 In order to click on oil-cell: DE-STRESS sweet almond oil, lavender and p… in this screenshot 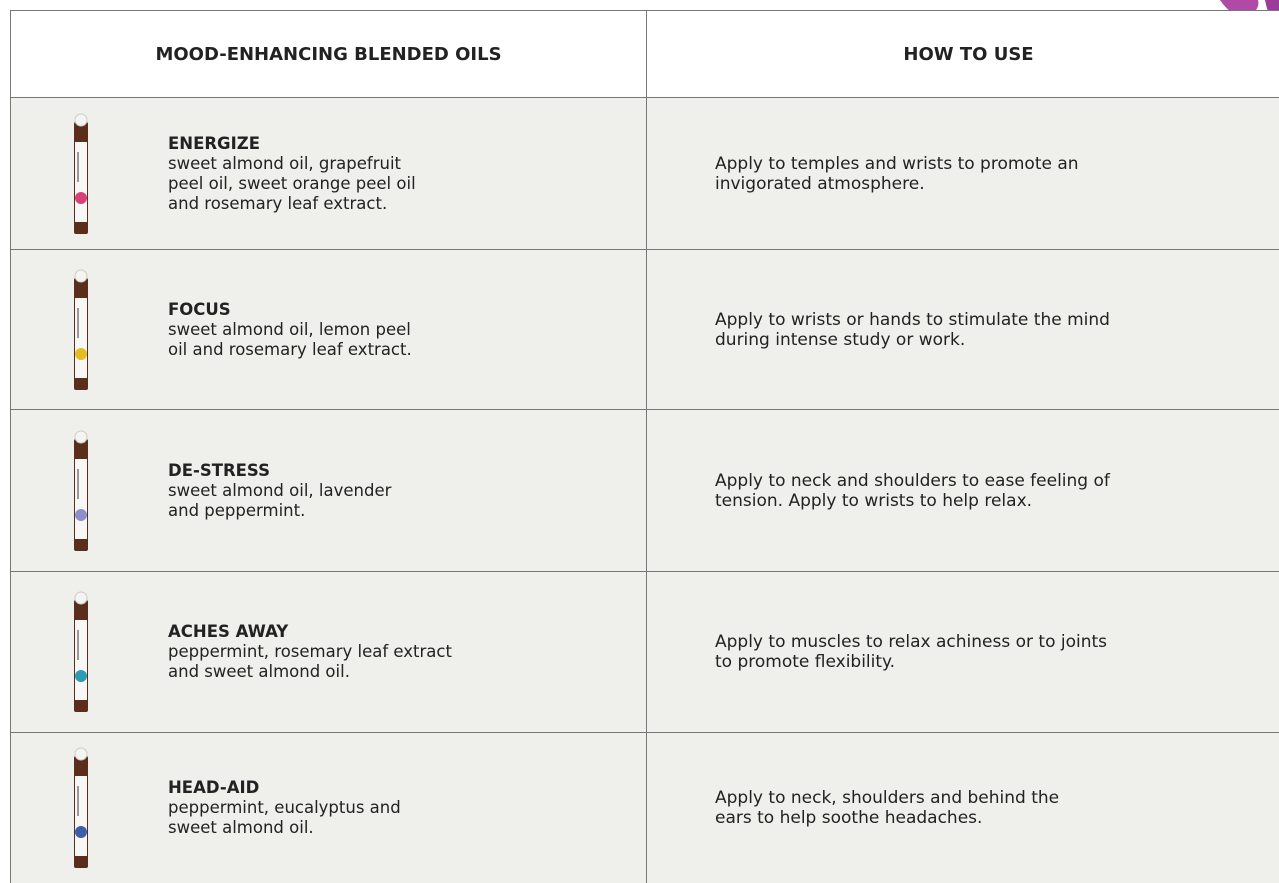, I will do `click(328, 490)`.